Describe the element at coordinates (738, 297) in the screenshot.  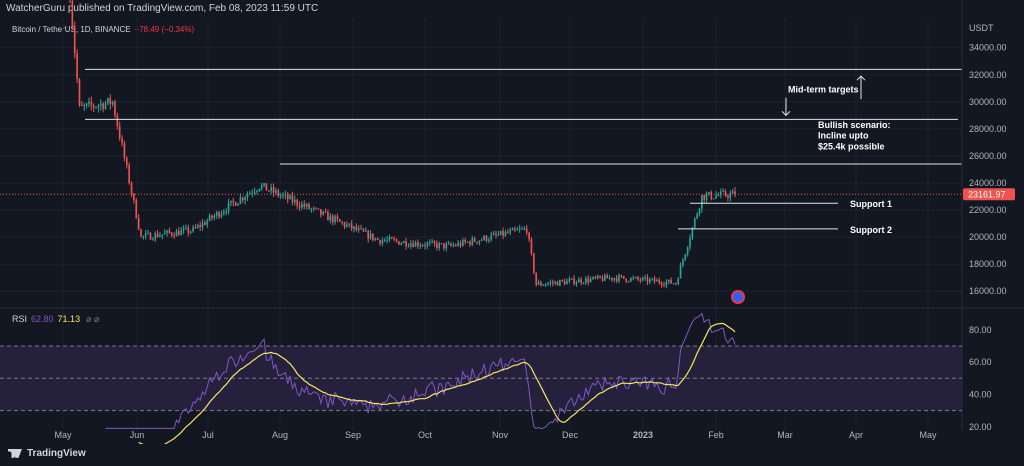
I see `event-marker-icon` at that location.